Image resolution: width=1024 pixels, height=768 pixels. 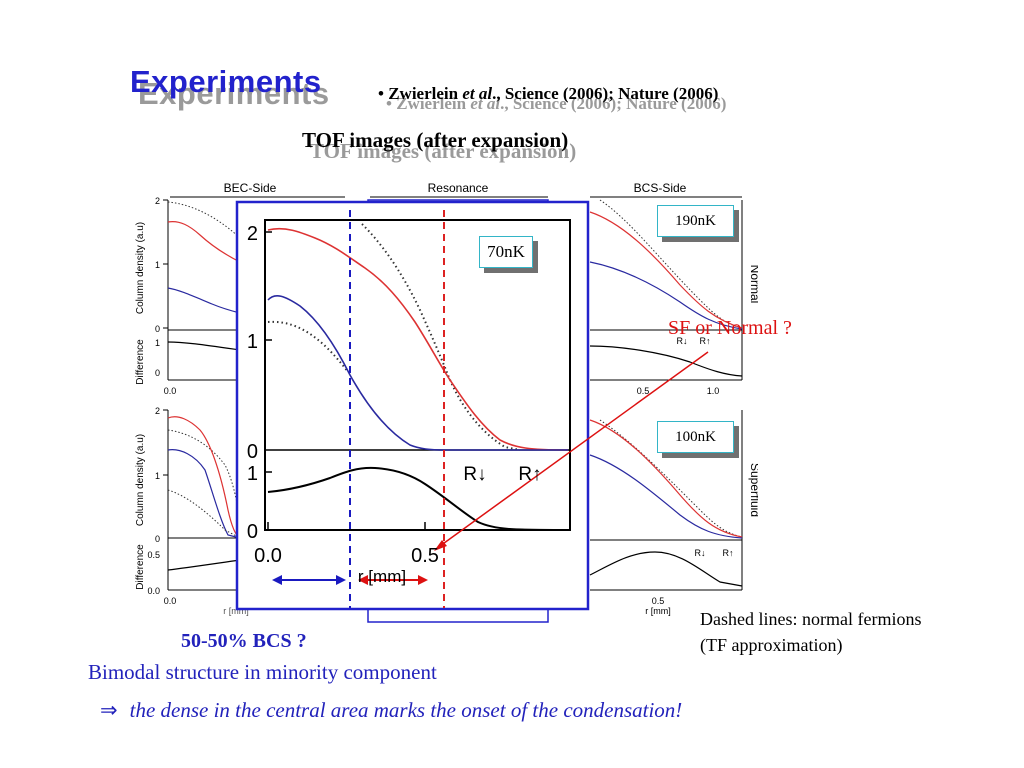 I want to click on y-label-density-bottom: Column density (a.u), so click(x=140, y=480).